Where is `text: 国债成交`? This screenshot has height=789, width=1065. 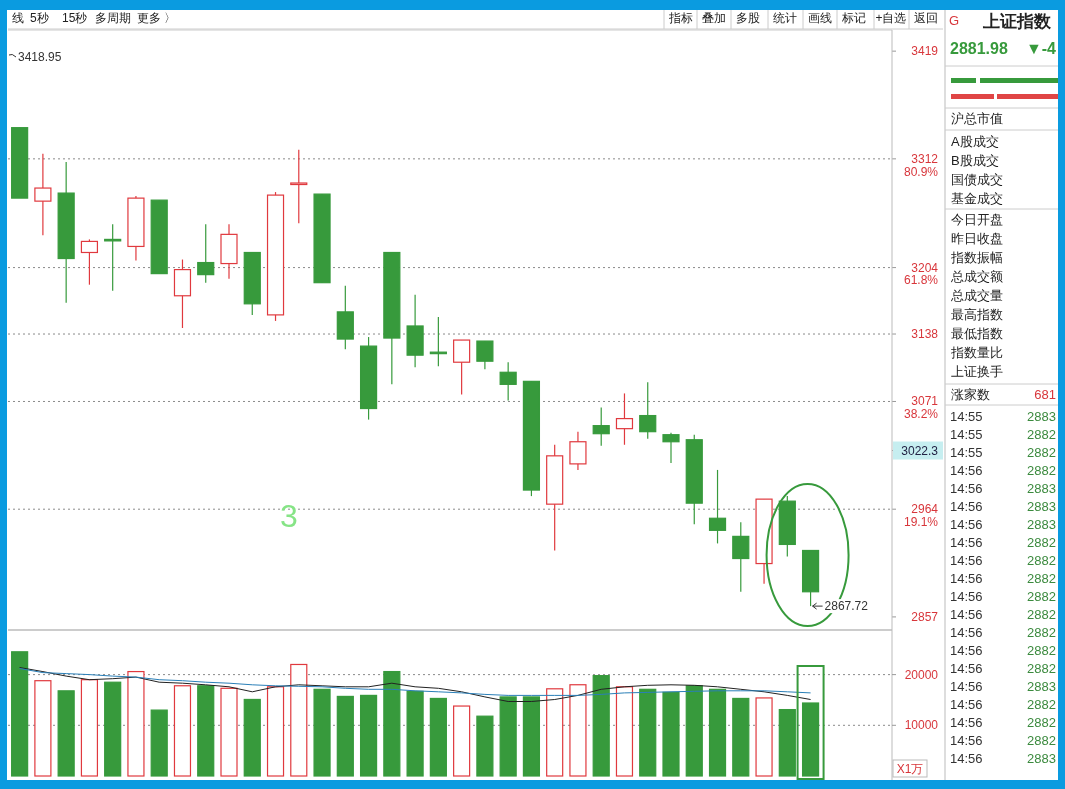 text: 国债成交 is located at coordinates (977, 179).